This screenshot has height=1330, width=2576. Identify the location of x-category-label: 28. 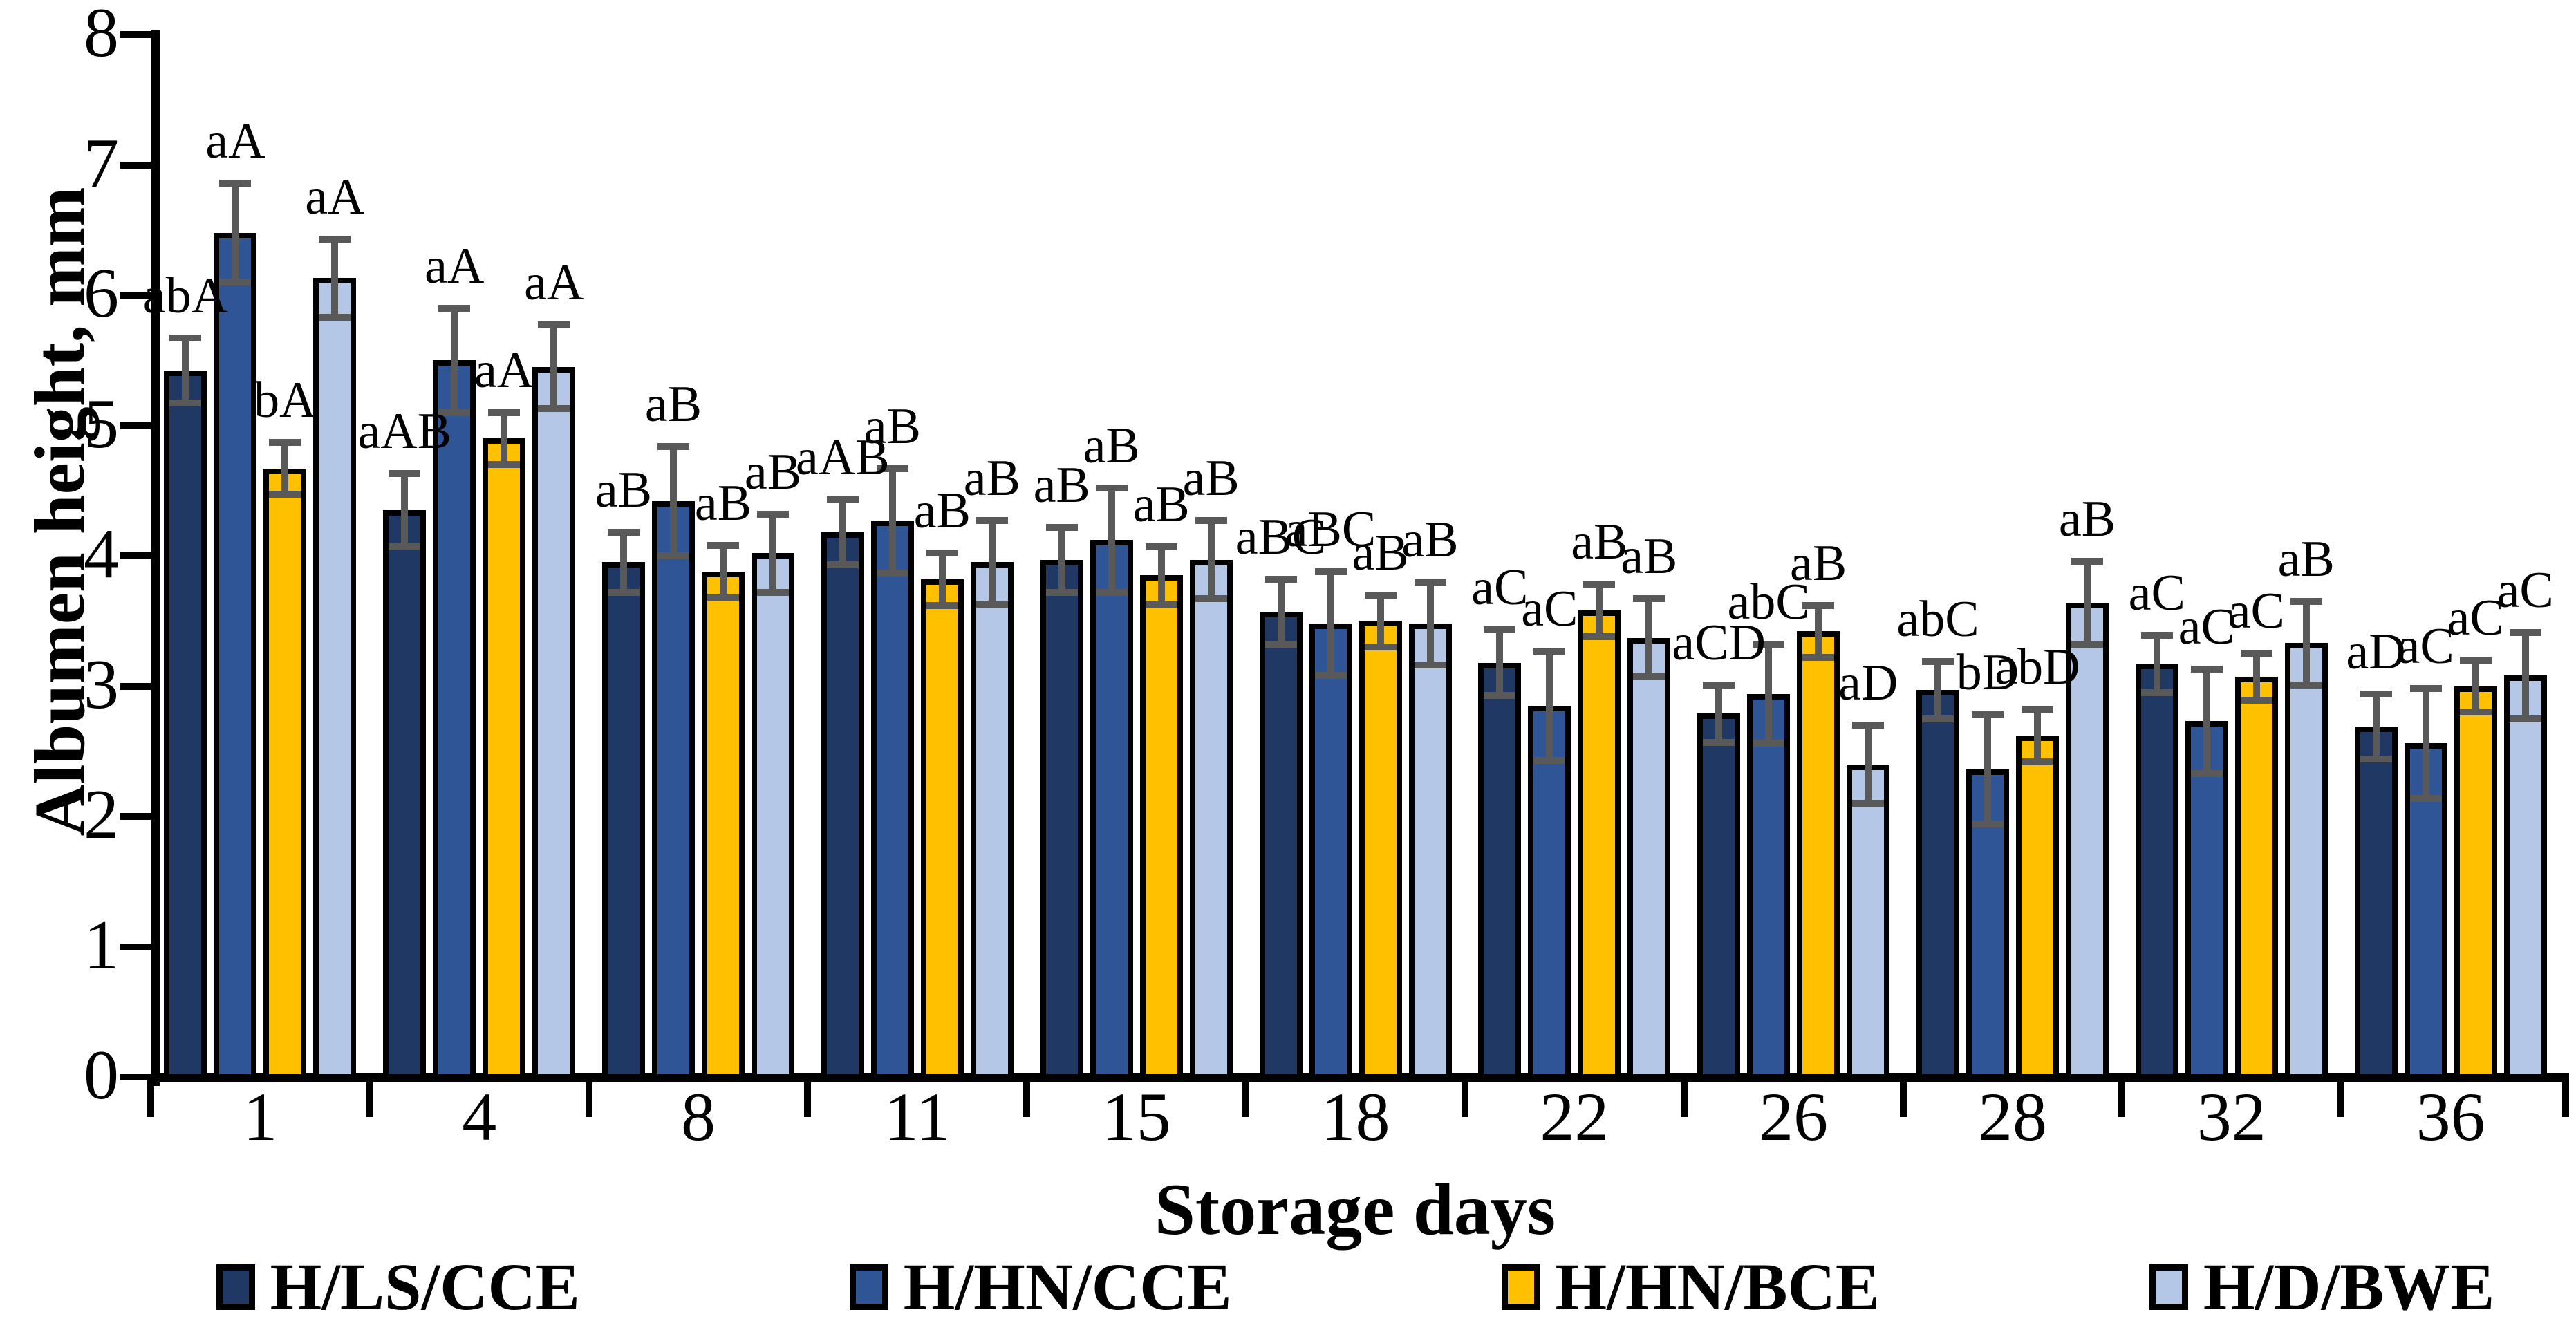
(2012, 1116).